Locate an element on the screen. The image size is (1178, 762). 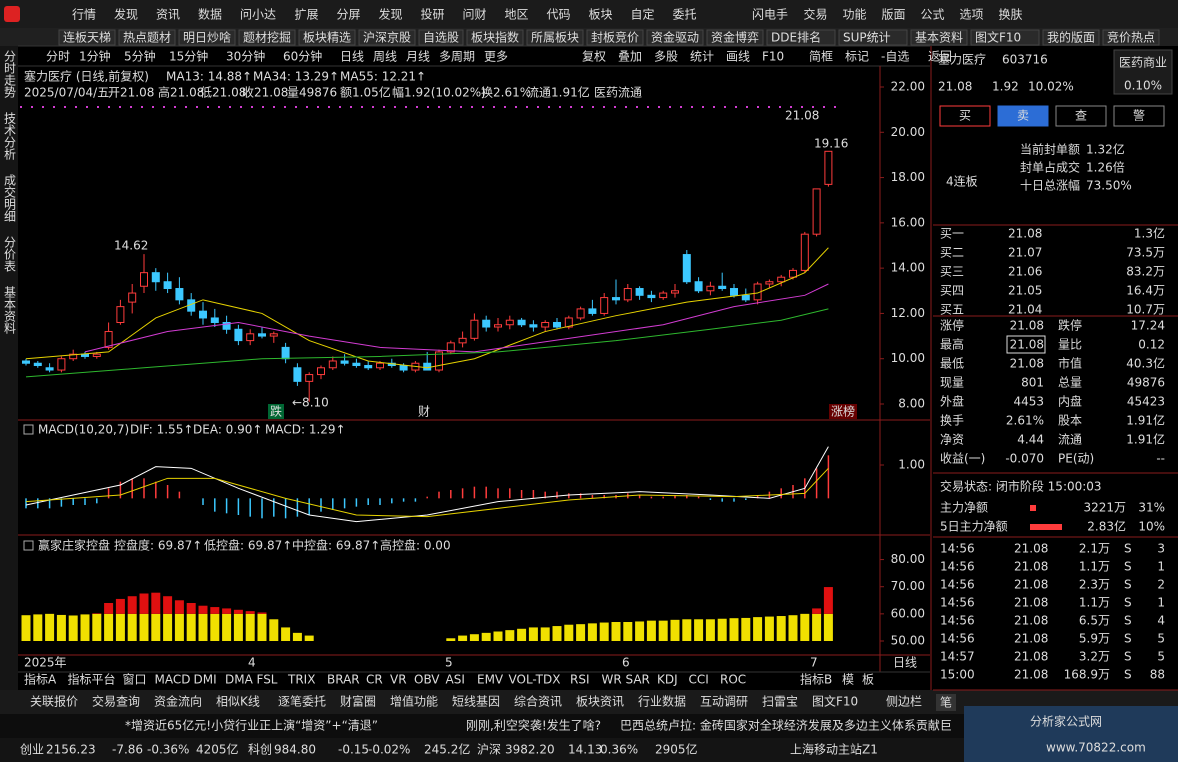
period-tab: 15分钟 is located at coordinates (188, 56).